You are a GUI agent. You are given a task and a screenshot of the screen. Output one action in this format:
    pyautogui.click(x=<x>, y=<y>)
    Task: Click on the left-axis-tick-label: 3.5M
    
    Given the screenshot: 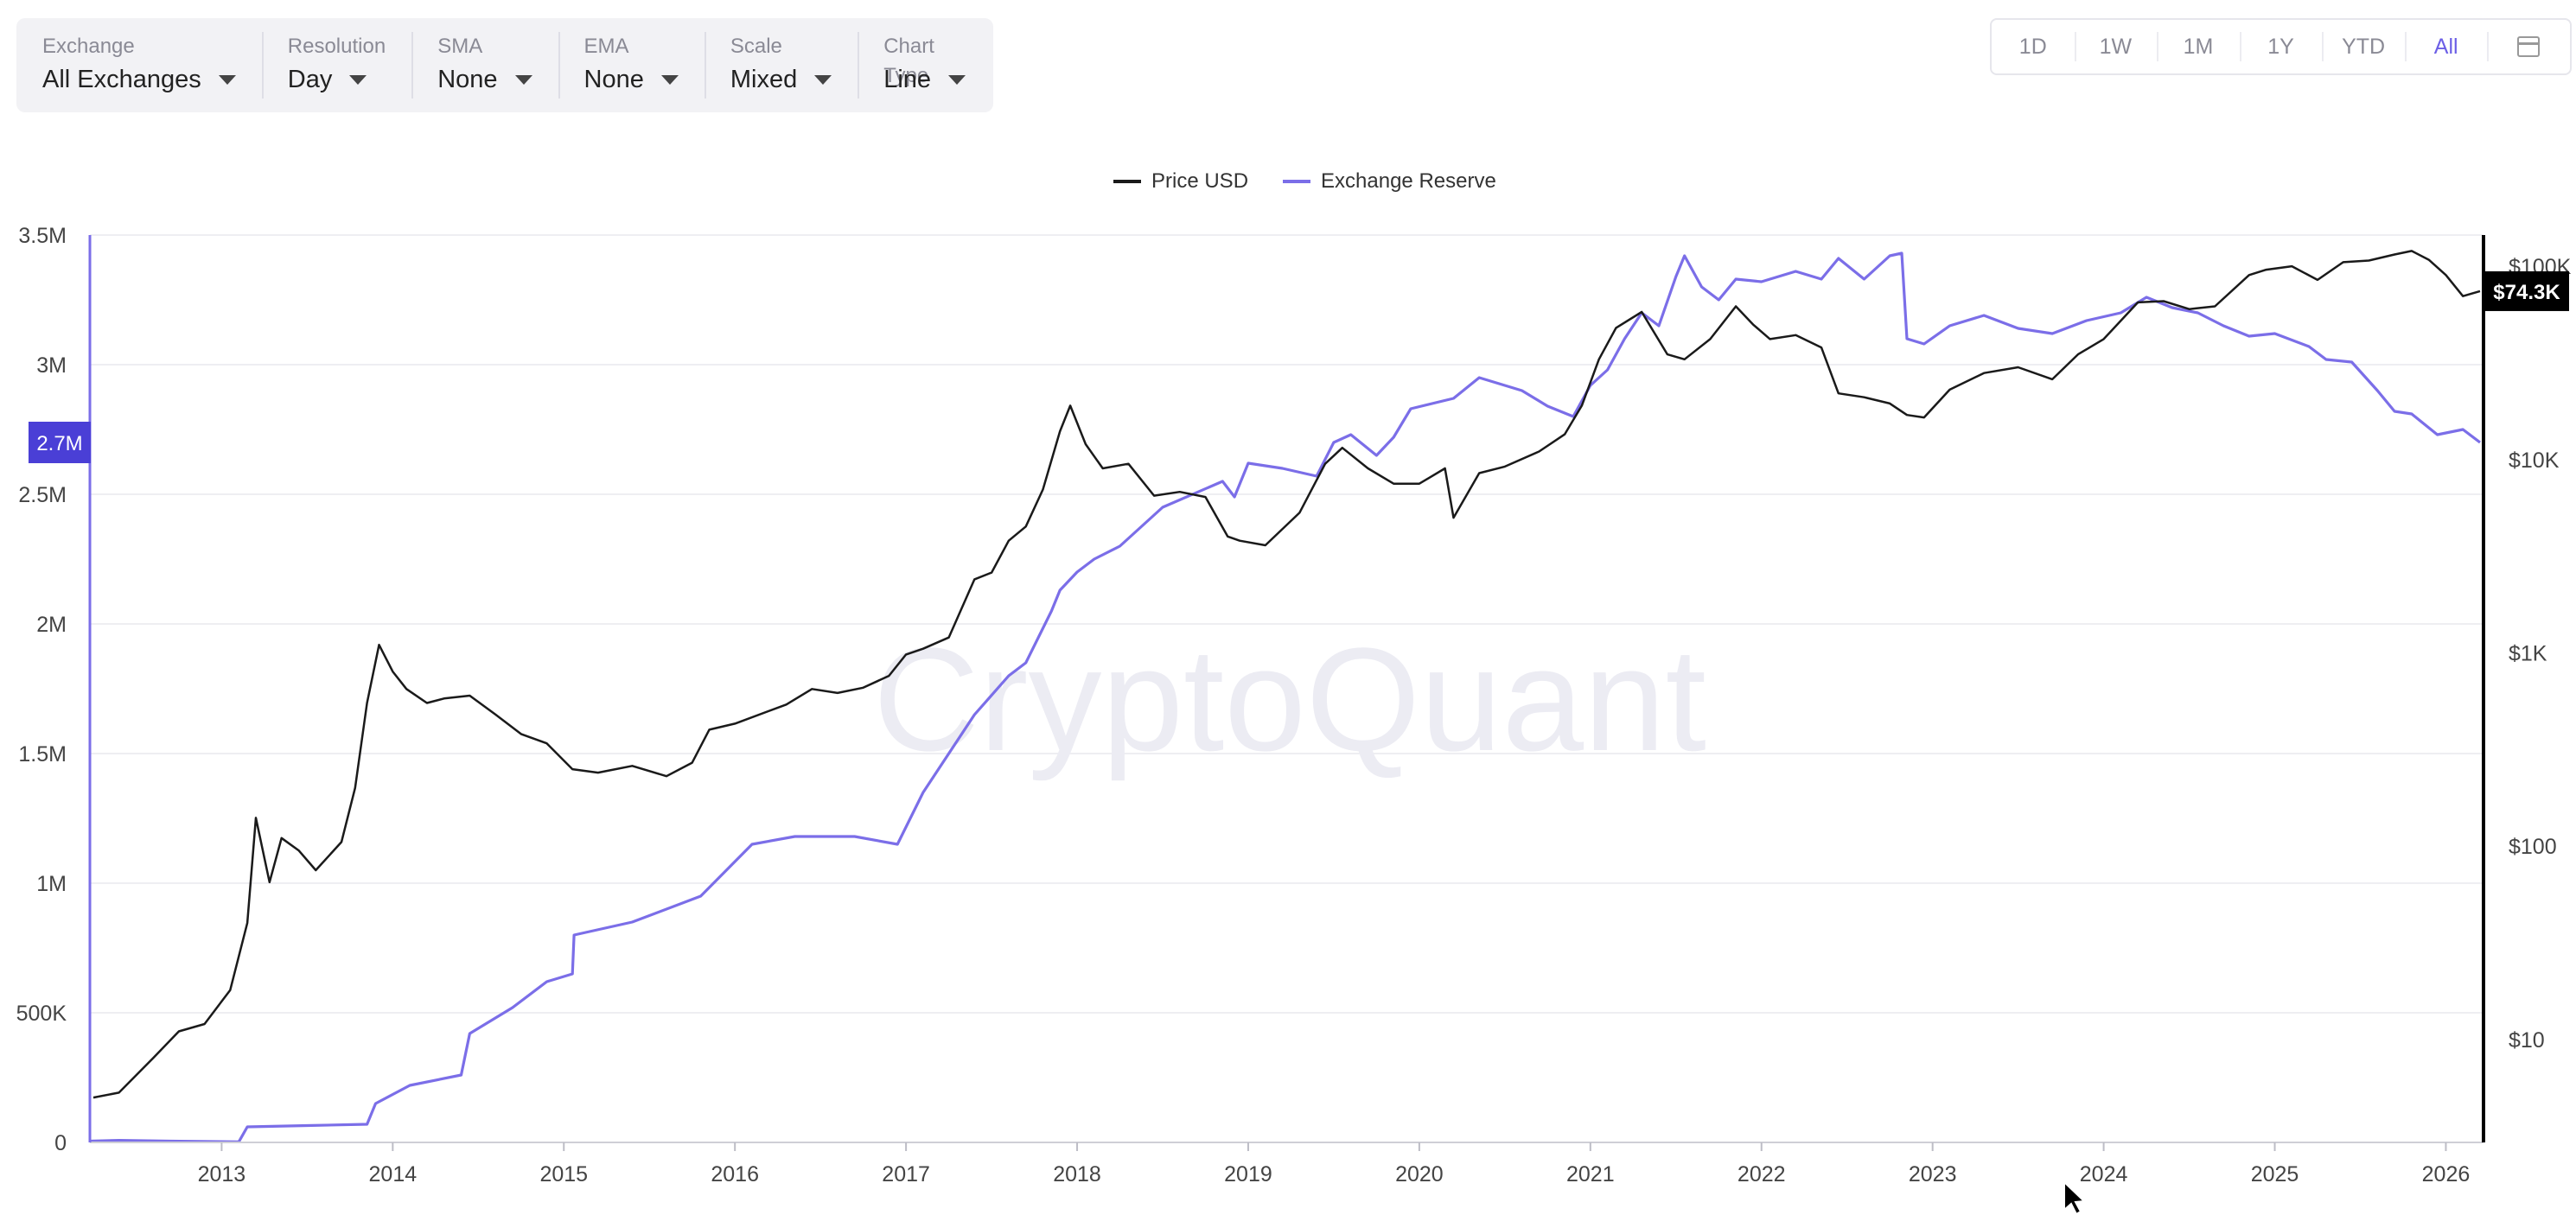 What is the action you would take?
    pyautogui.click(x=42, y=236)
    